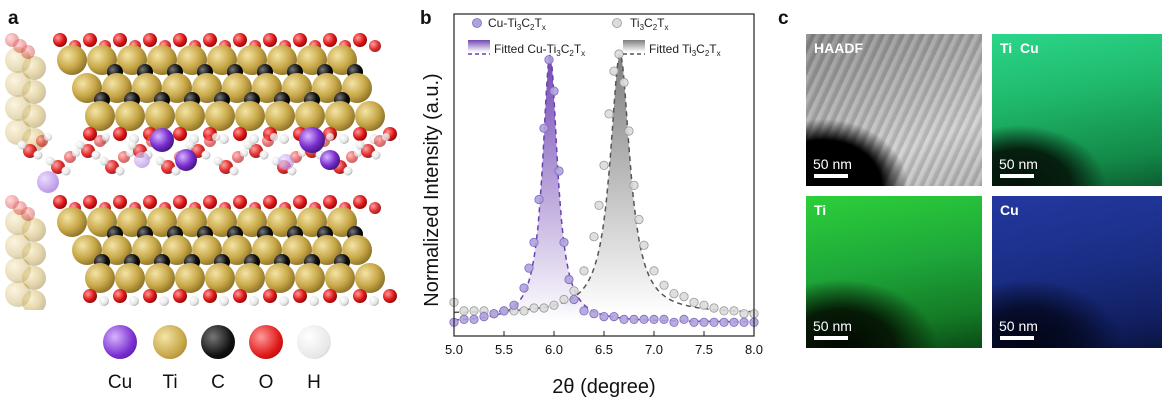 This screenshot has height=401, width=1162. I want to click on haadf-image: HAADF 50 nm, so click(894, 110).